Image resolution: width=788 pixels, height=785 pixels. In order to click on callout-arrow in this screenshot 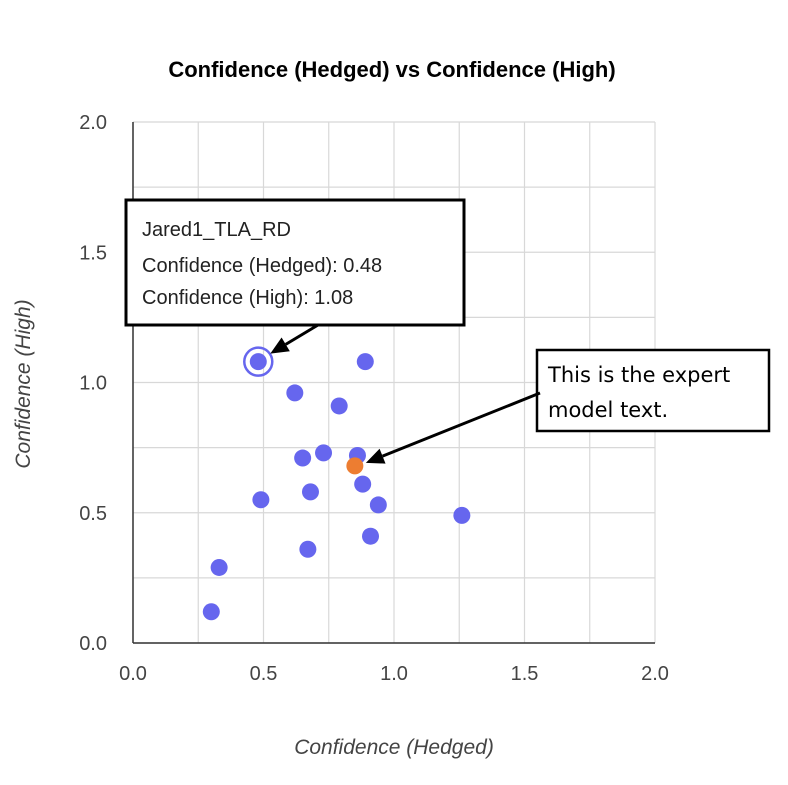, I will do `click(461, 424)`.